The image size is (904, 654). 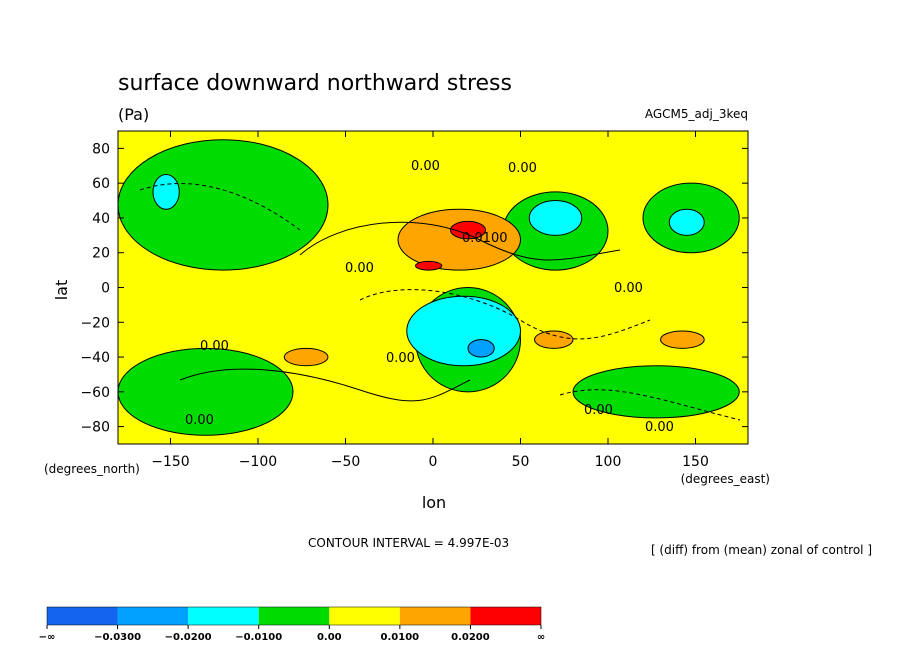 I want to click on contour-label: 0.0100, so click(x=485, y=238).